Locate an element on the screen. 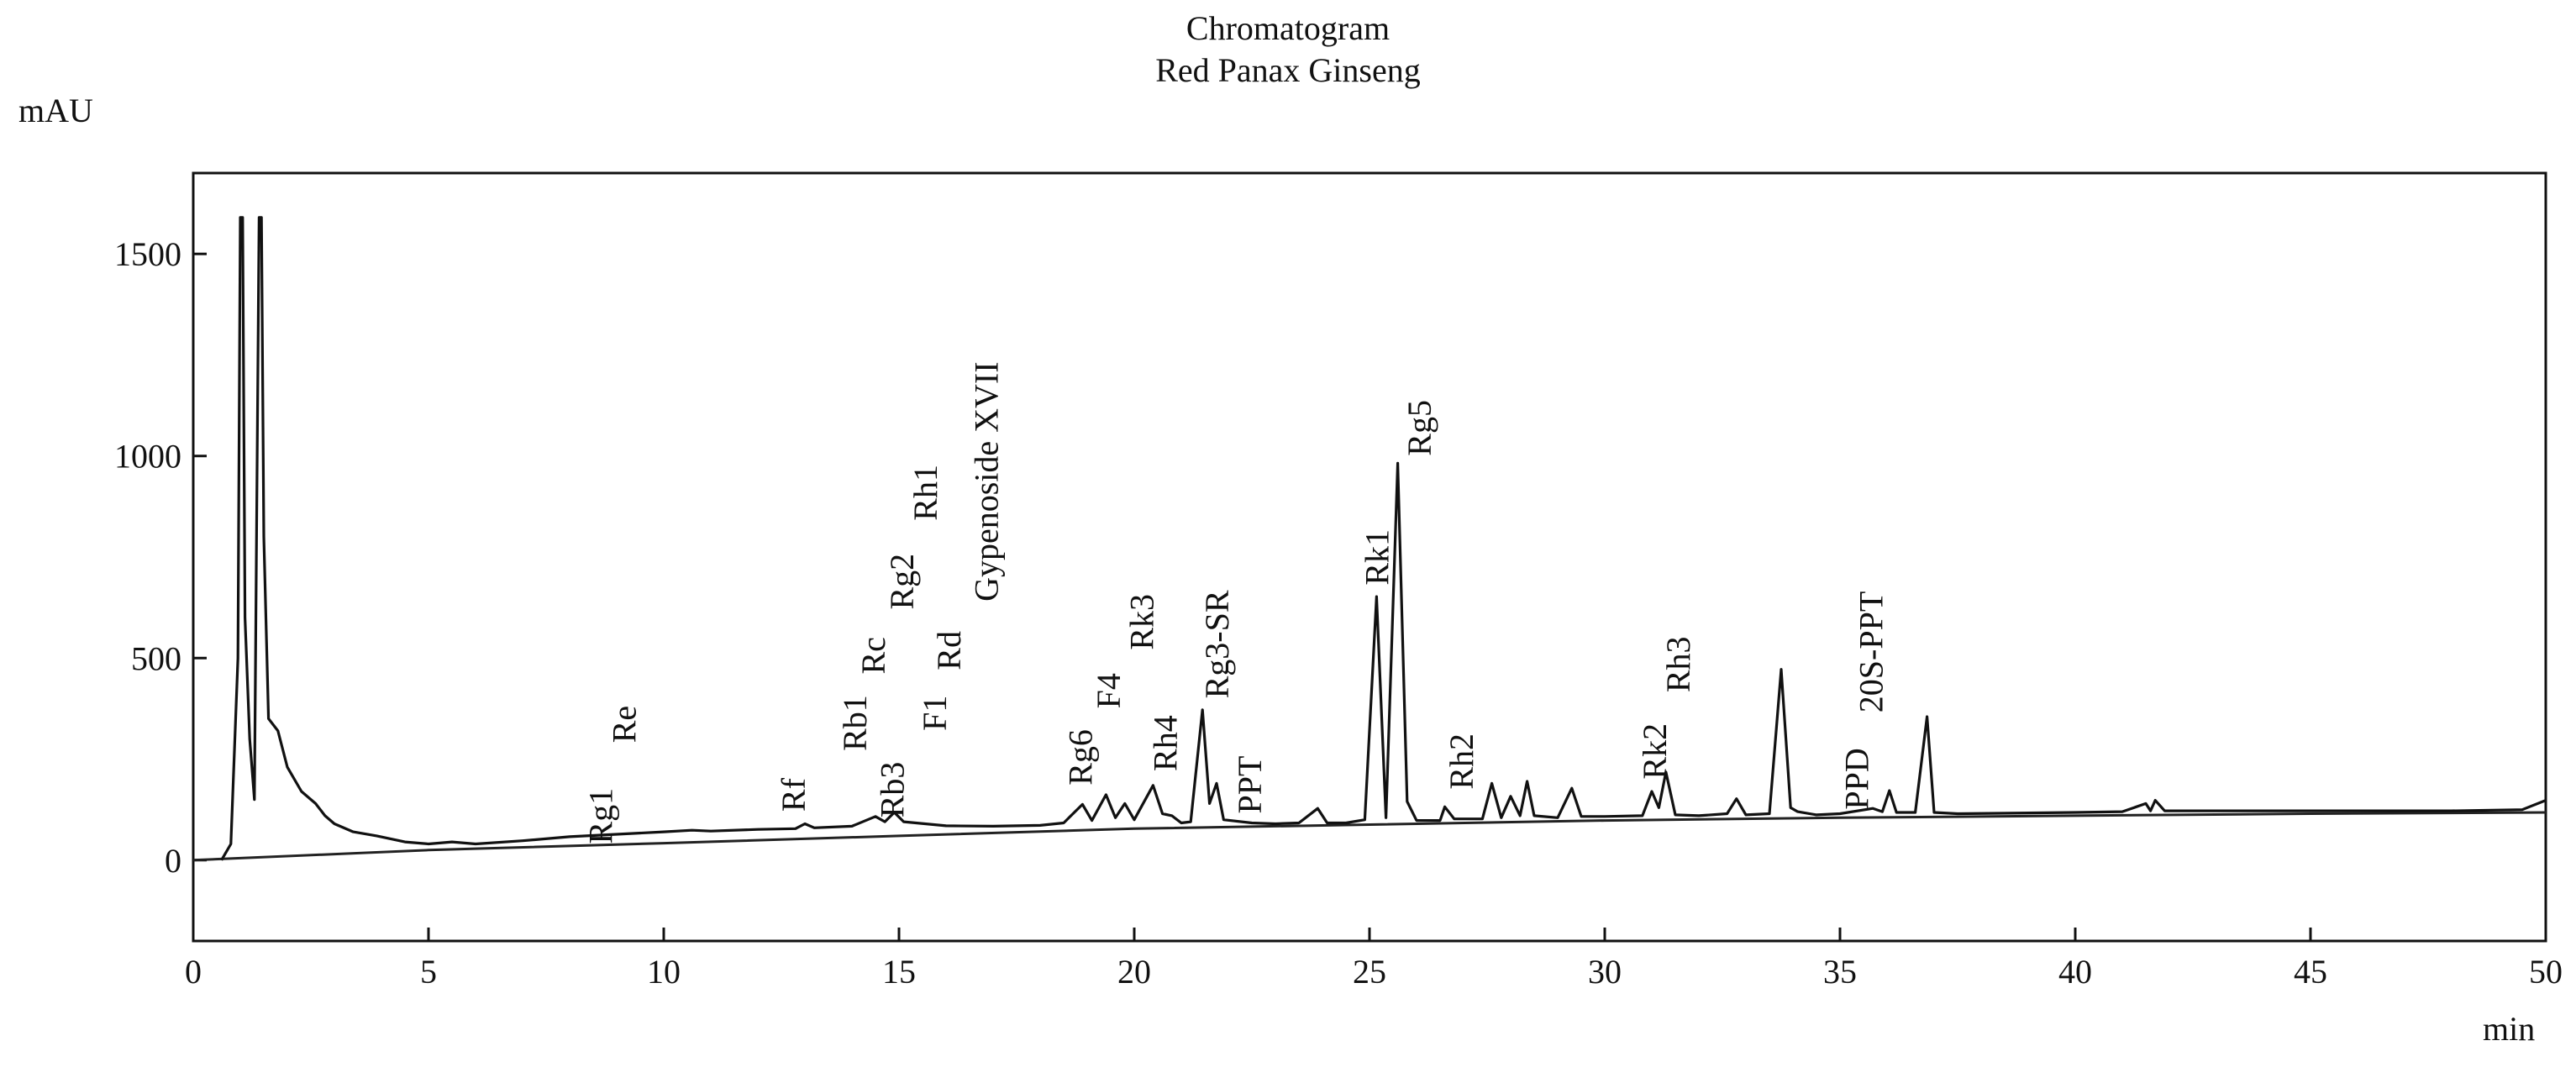 Image resolution: width=2576 pixels, height=1067 pixels. x-tick-label: 30 is located at coordinates (1605, 972).